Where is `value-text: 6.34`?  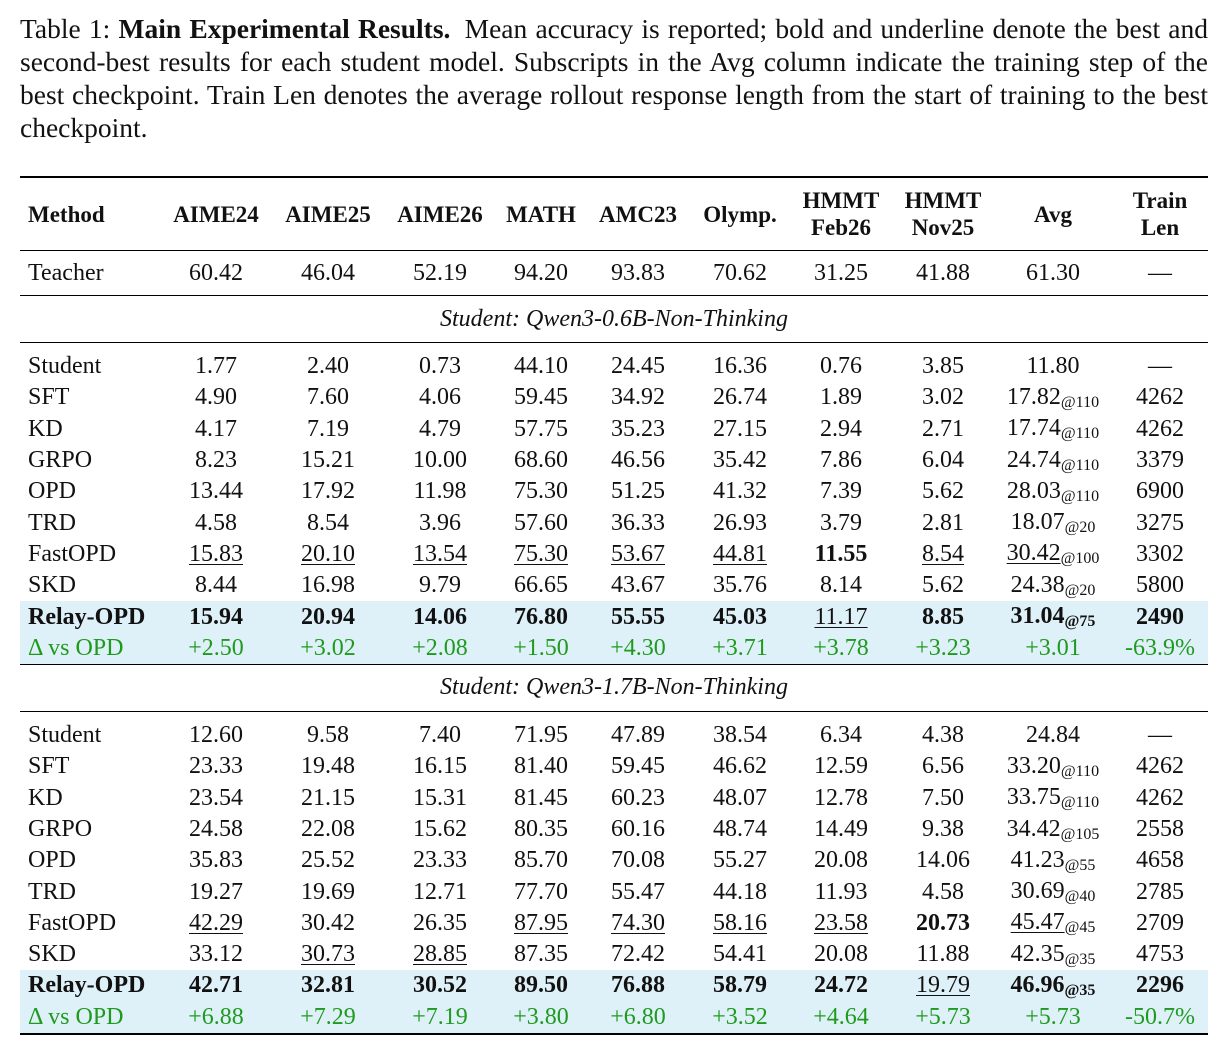
value-text: 6.34 is located at coordinates (841, 735).